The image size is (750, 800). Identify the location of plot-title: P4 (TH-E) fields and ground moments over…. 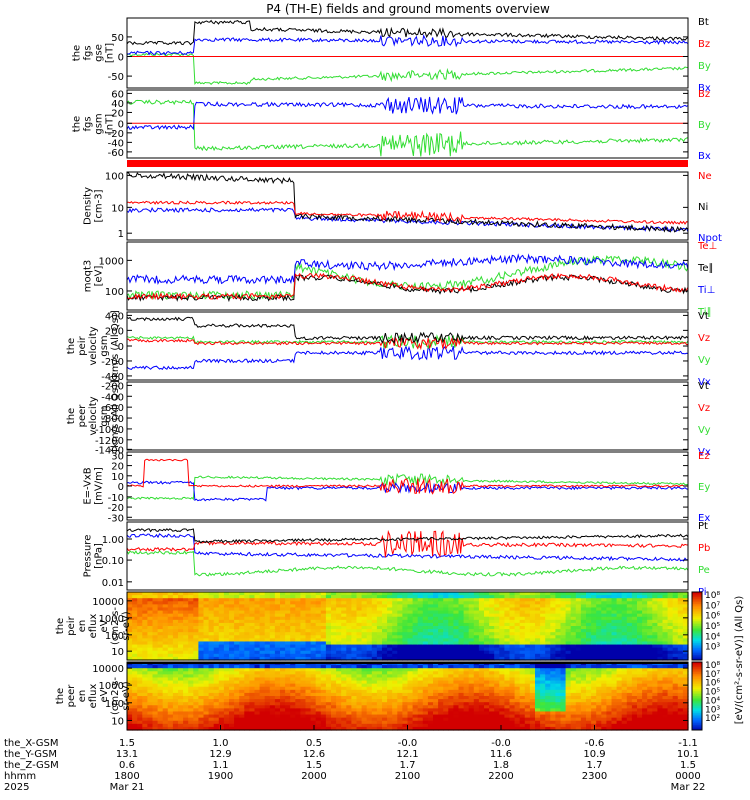
(408, 9).